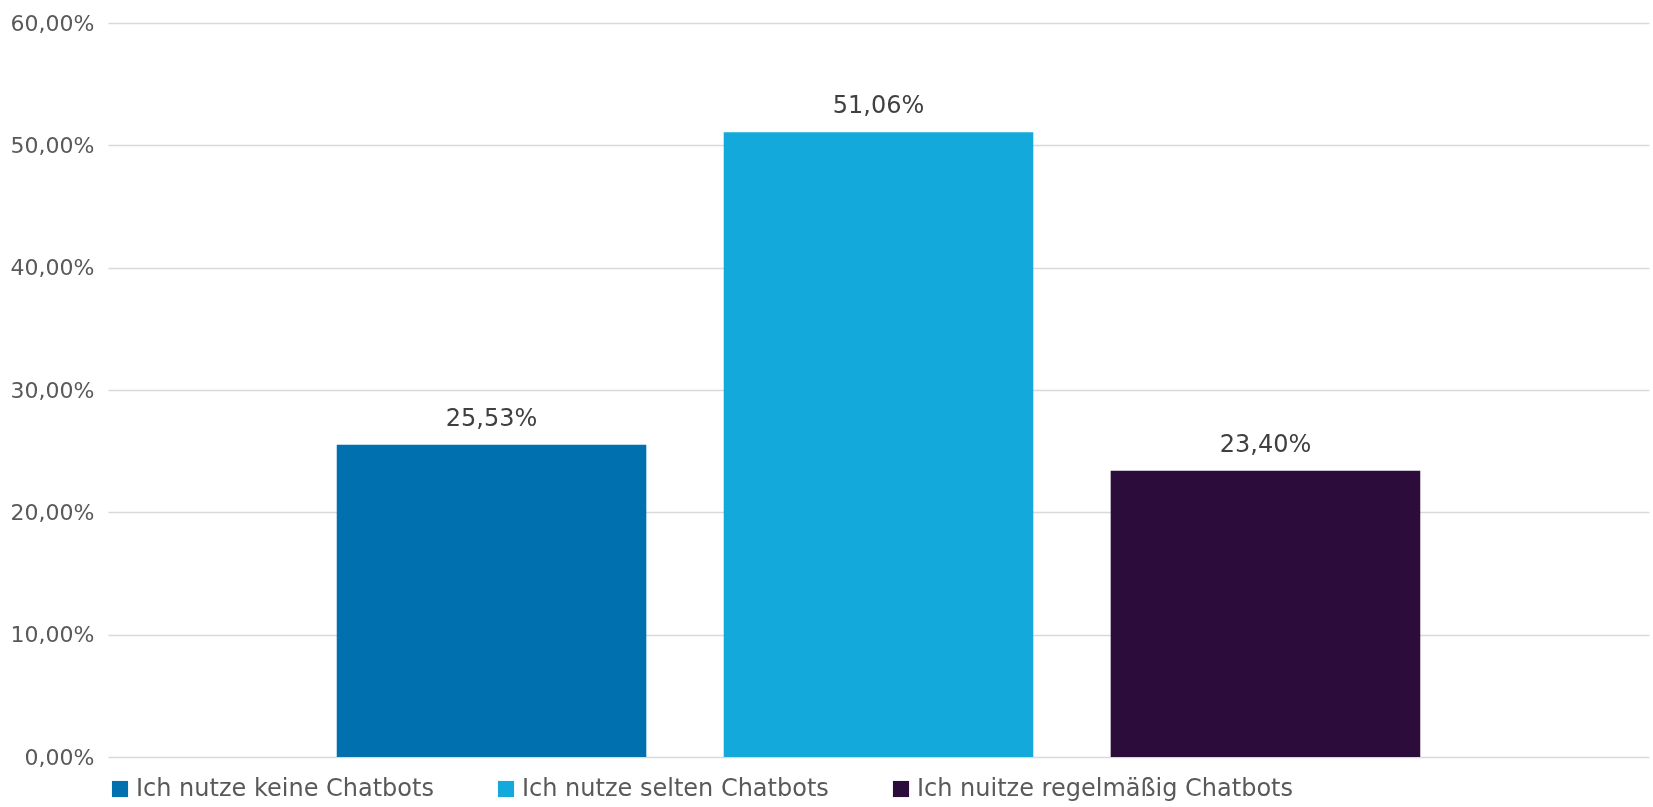  I want to click on legend-label: Ich nutze keine Chatbots, so click(285, 788).